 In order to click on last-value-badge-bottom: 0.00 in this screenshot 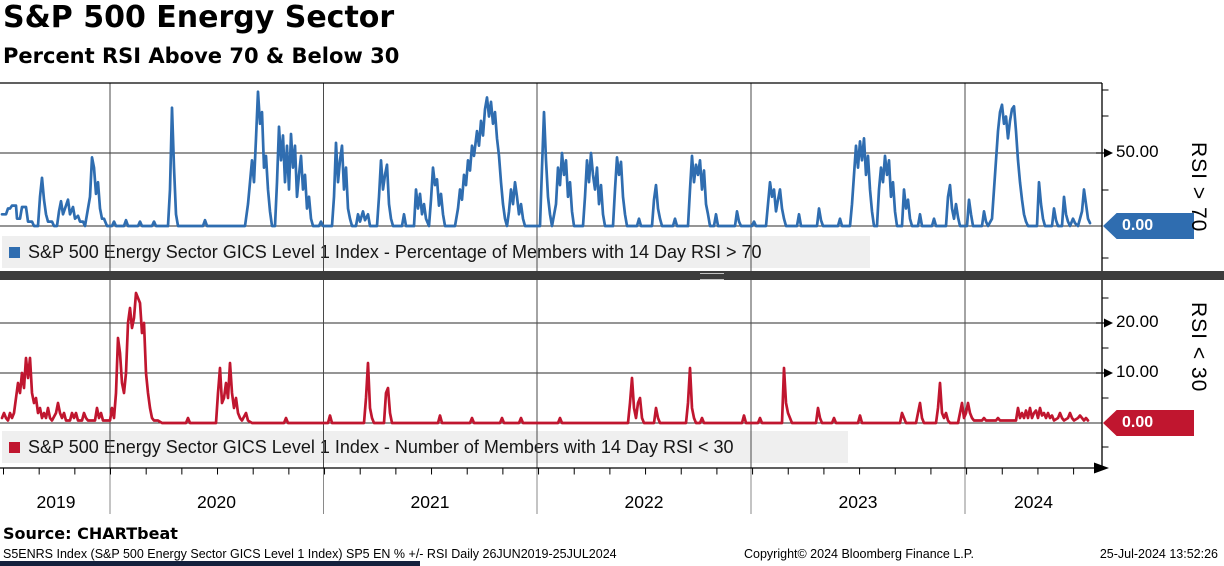, I will do `click(1148, 423)`.